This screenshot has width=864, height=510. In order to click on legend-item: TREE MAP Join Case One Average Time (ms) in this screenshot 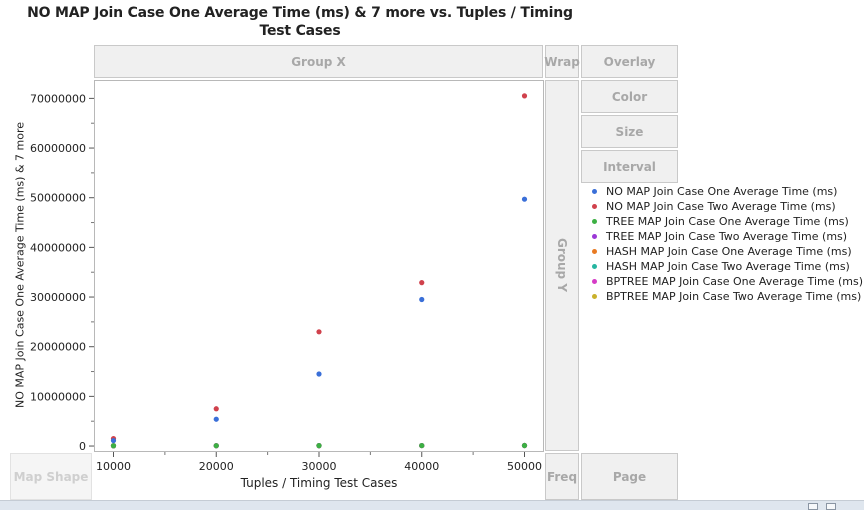, I will do `click(726, 221)`.